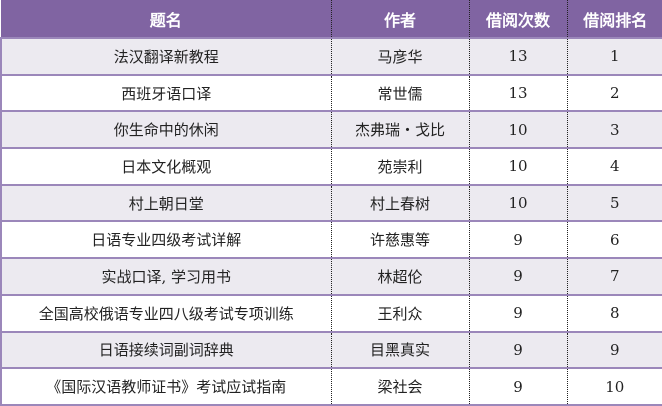  What do you see at coordinates (614, 19) in the screenshot?
I see `header-rank: 借阅排名` at bounding box center [614, 19].